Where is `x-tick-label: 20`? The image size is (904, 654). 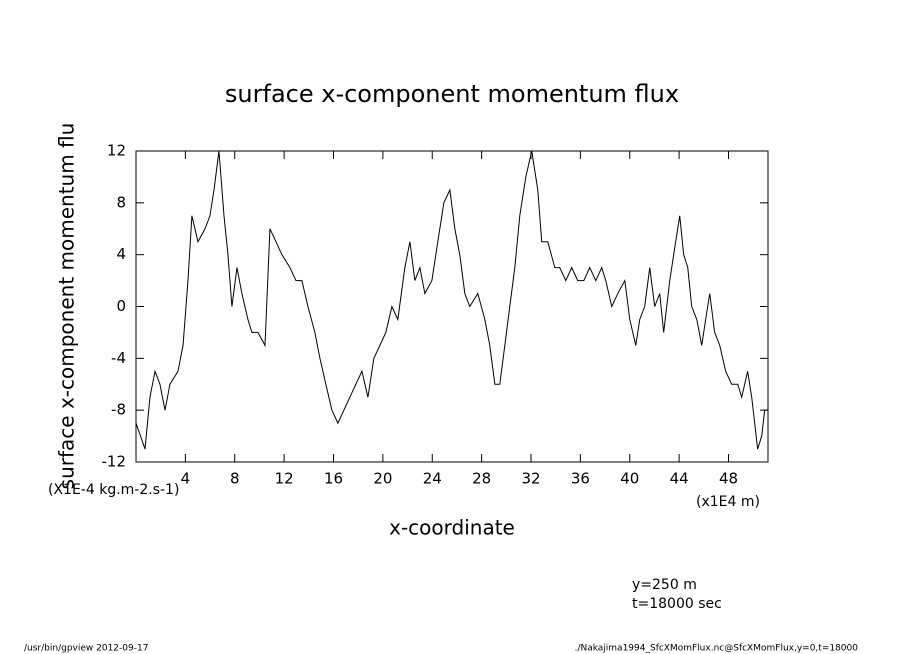 x-tick-label: 20 is located at coordinates (382, 479).